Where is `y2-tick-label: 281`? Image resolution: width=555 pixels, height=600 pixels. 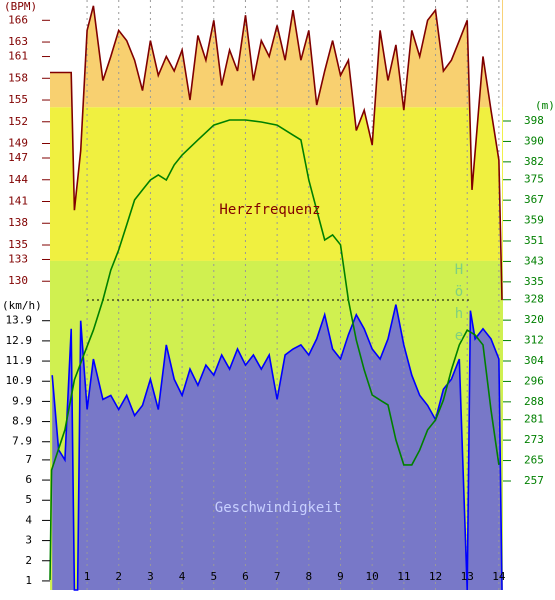 y2-tick-label: 281 is located at coordinates (534, 419).